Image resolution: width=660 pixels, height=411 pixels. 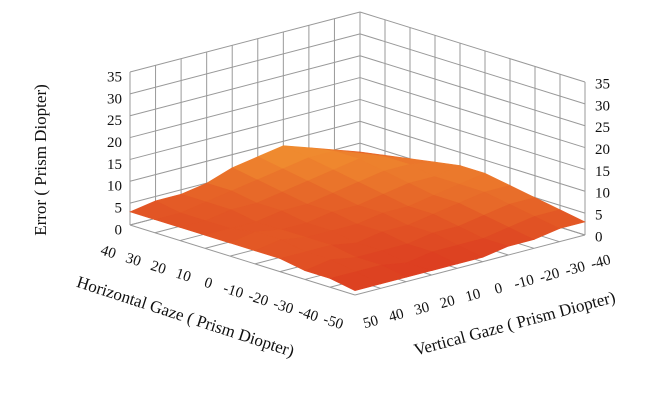 What do you see at coordinates (185, 316) in the screenshot?
I see `x-axis-label: Horizontal Gaze ( Prism Diopter)` at bounding box center [185, 316].